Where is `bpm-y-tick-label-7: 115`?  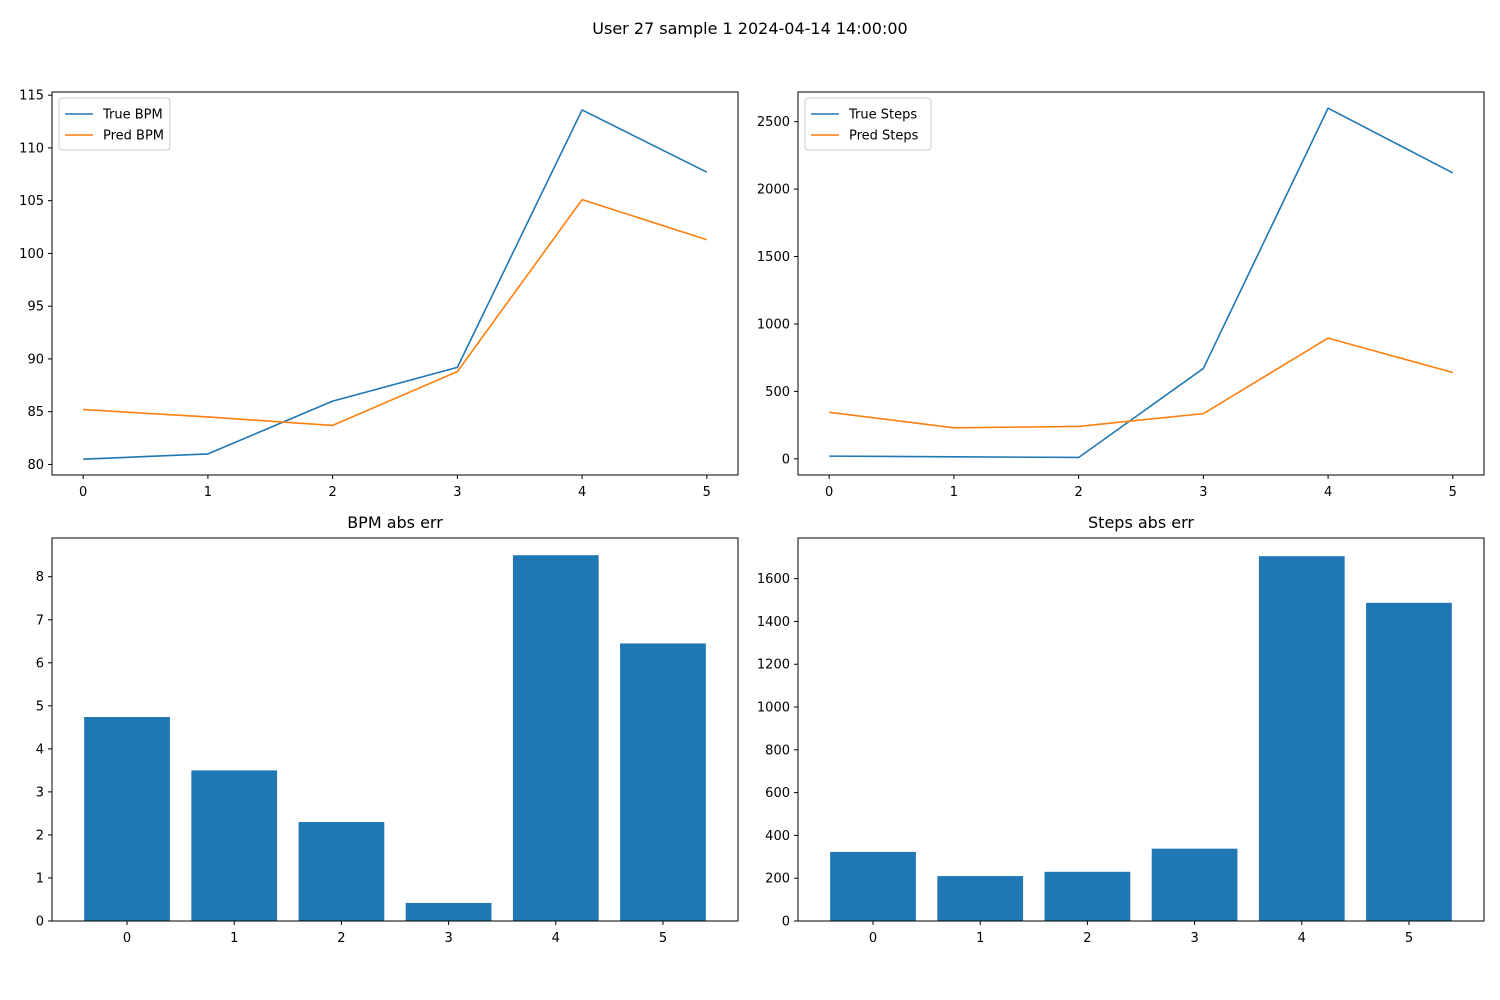 bpm-y-tick-label-7: 115 is located at coordinates (31, 96).